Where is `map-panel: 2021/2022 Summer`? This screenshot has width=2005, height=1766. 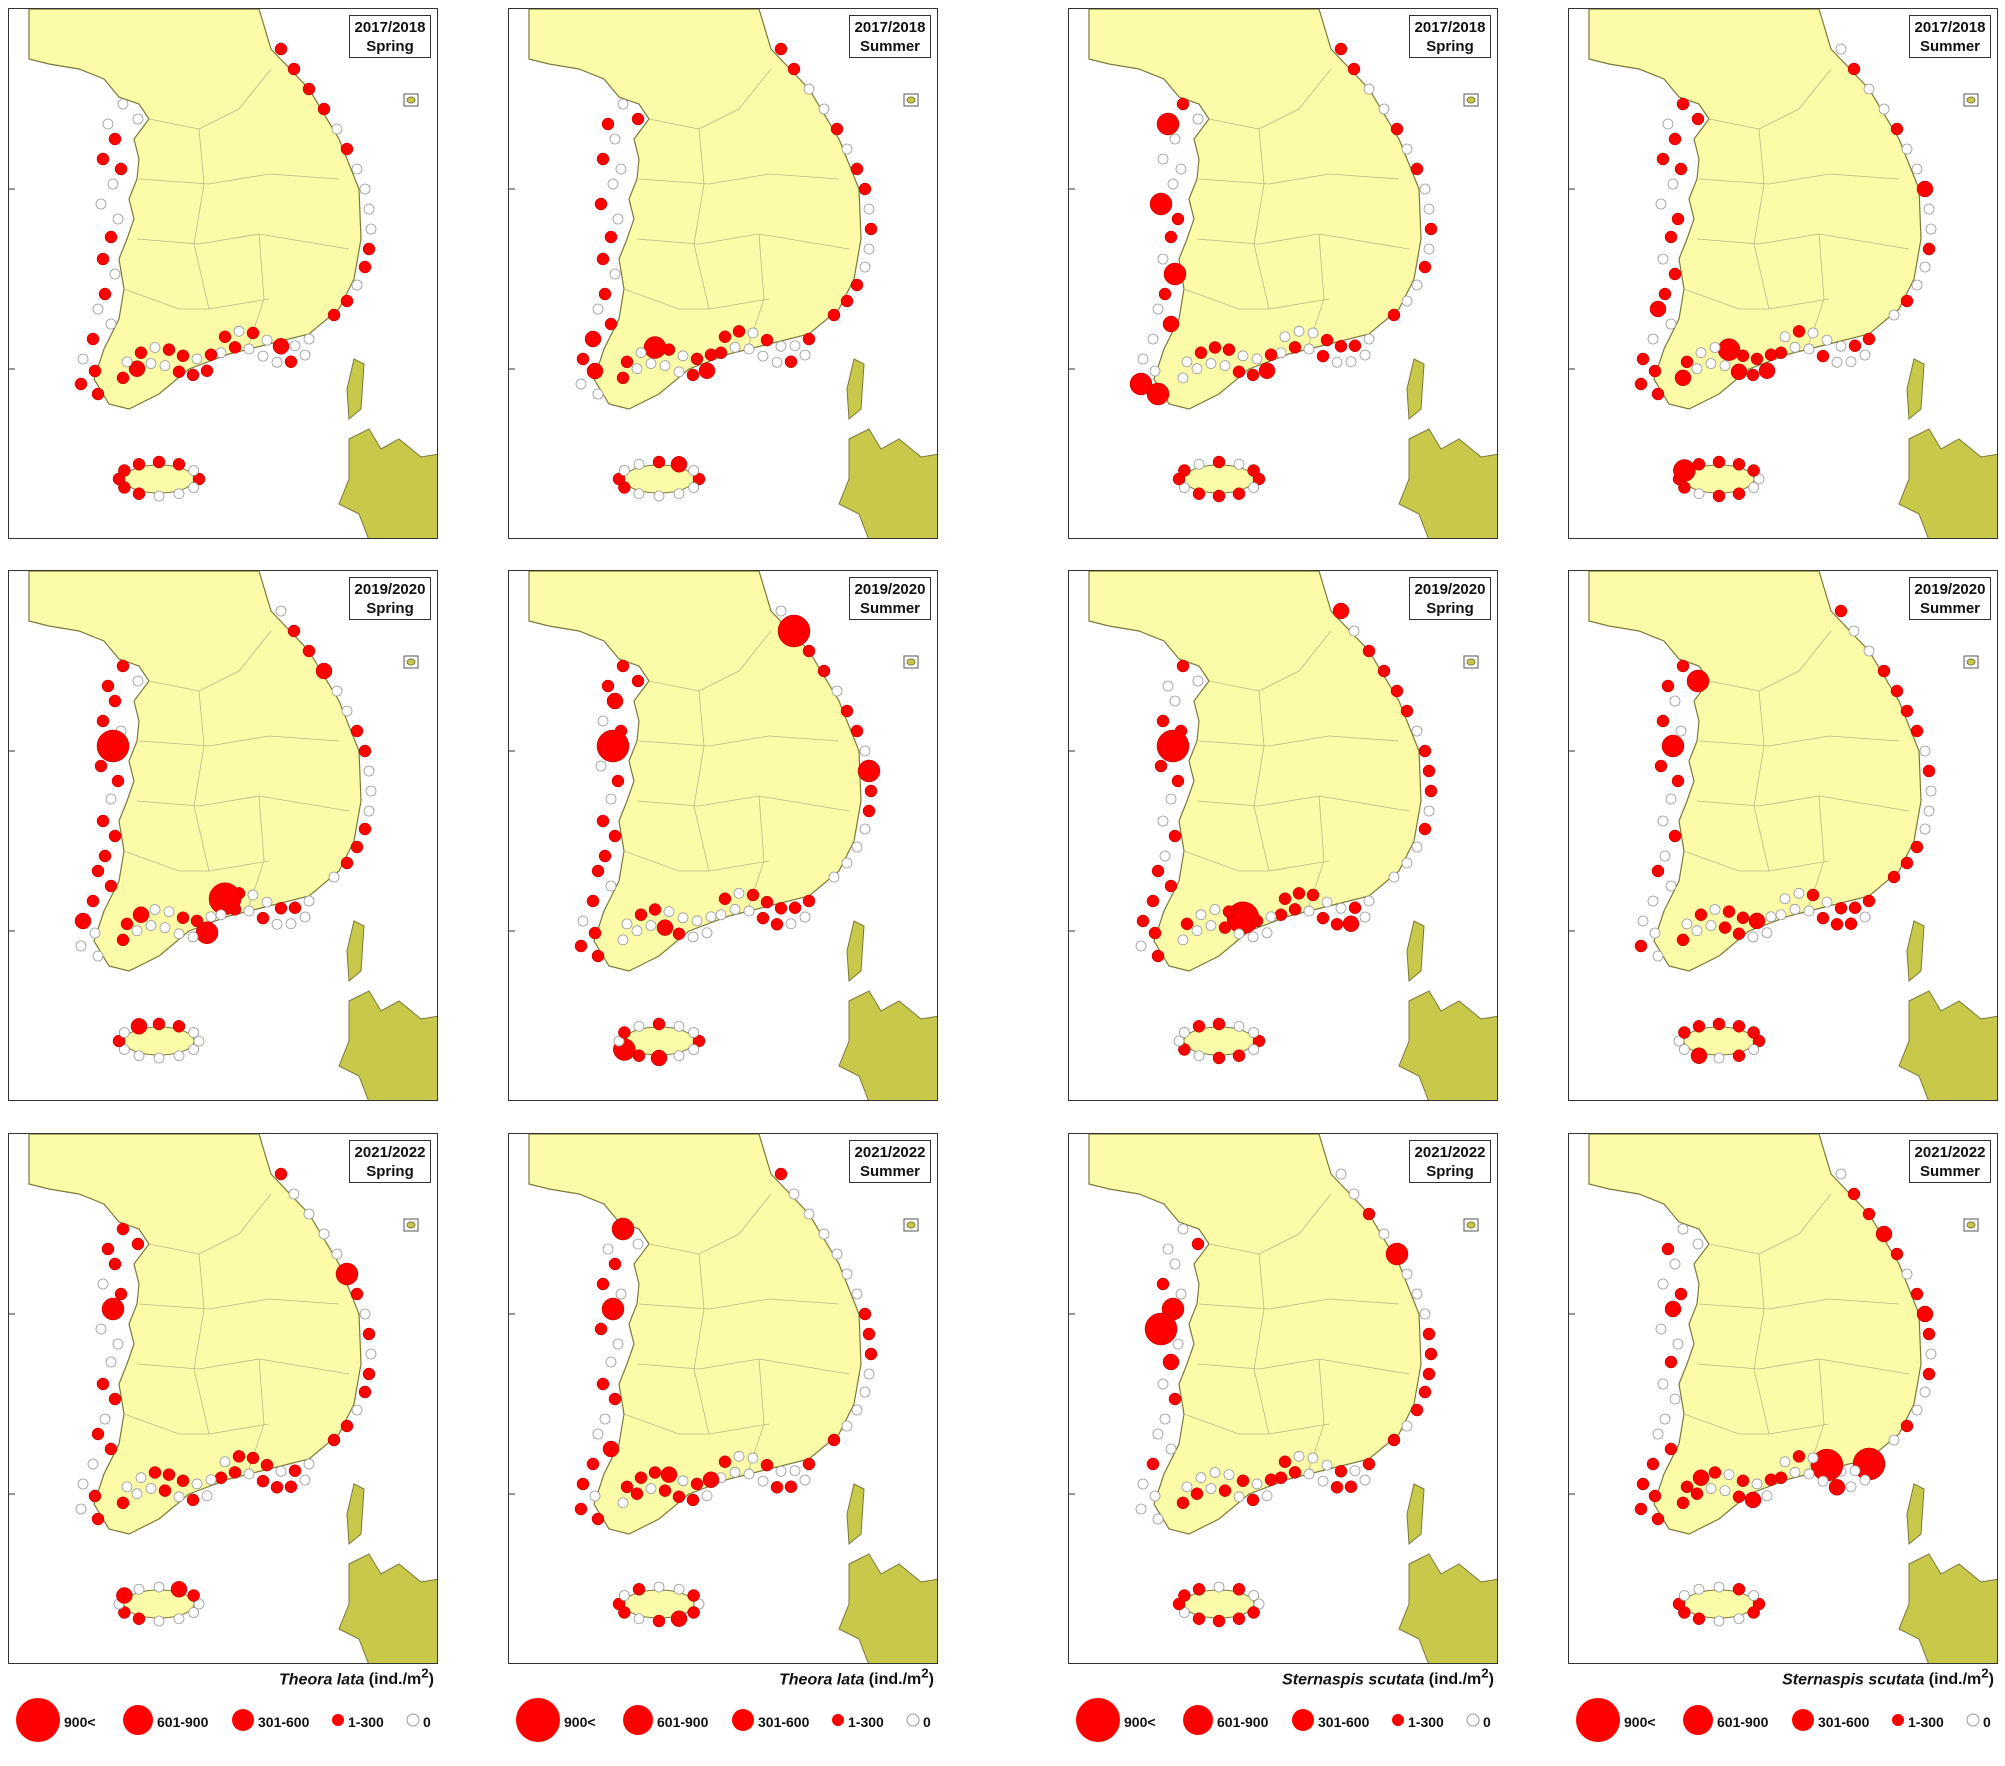 map-panel: 2021/2022 Summer is located at coordinates (1783, 1398).